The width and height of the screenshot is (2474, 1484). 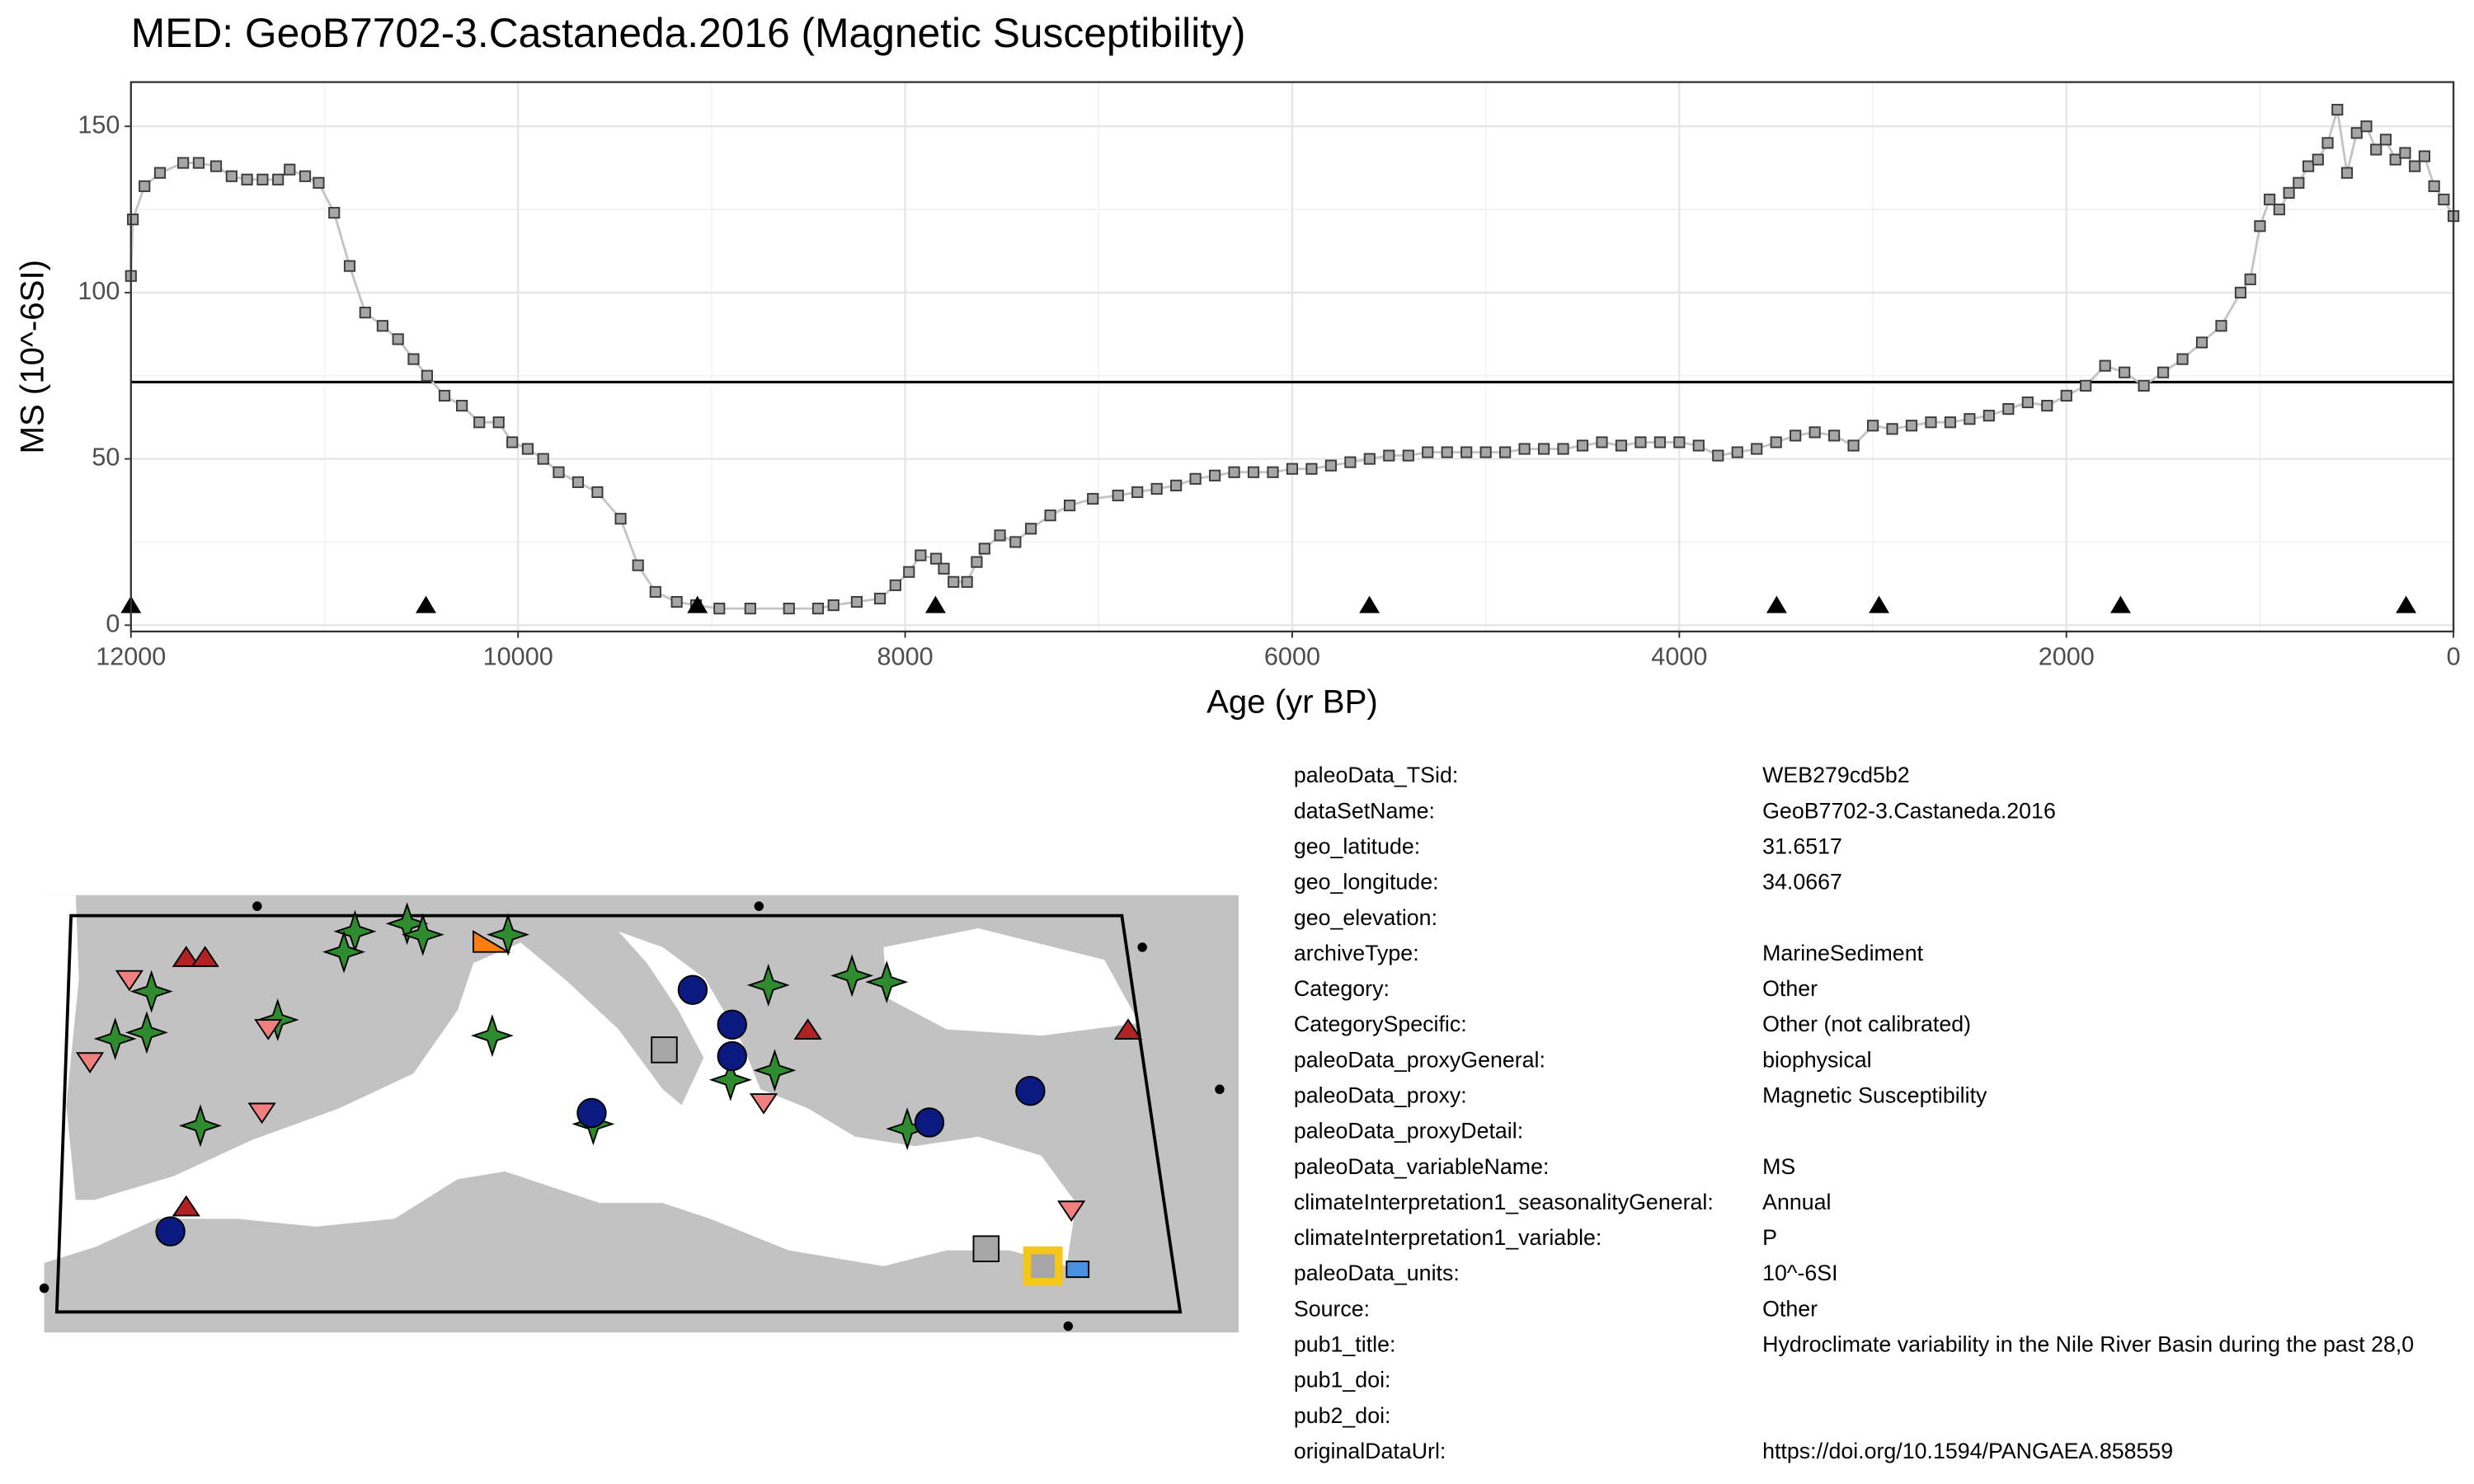 What do you see at coordinates (1408, 1131) in the screenshot?
I see `metadata-key: paleoData_proxyDetail:` at bounding box center [1408, 1131].